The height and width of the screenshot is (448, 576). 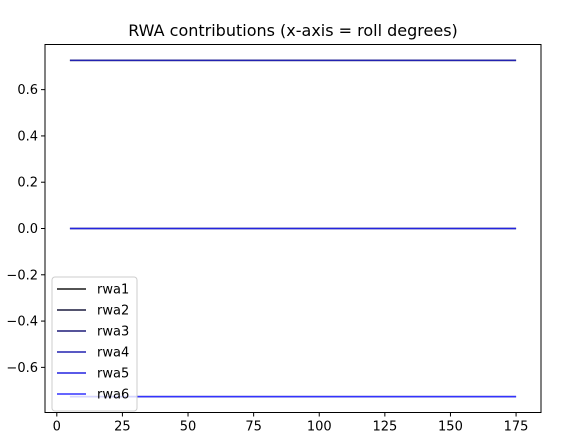 I want to click on x-tick-label: 50, so click(x=188, y=427).